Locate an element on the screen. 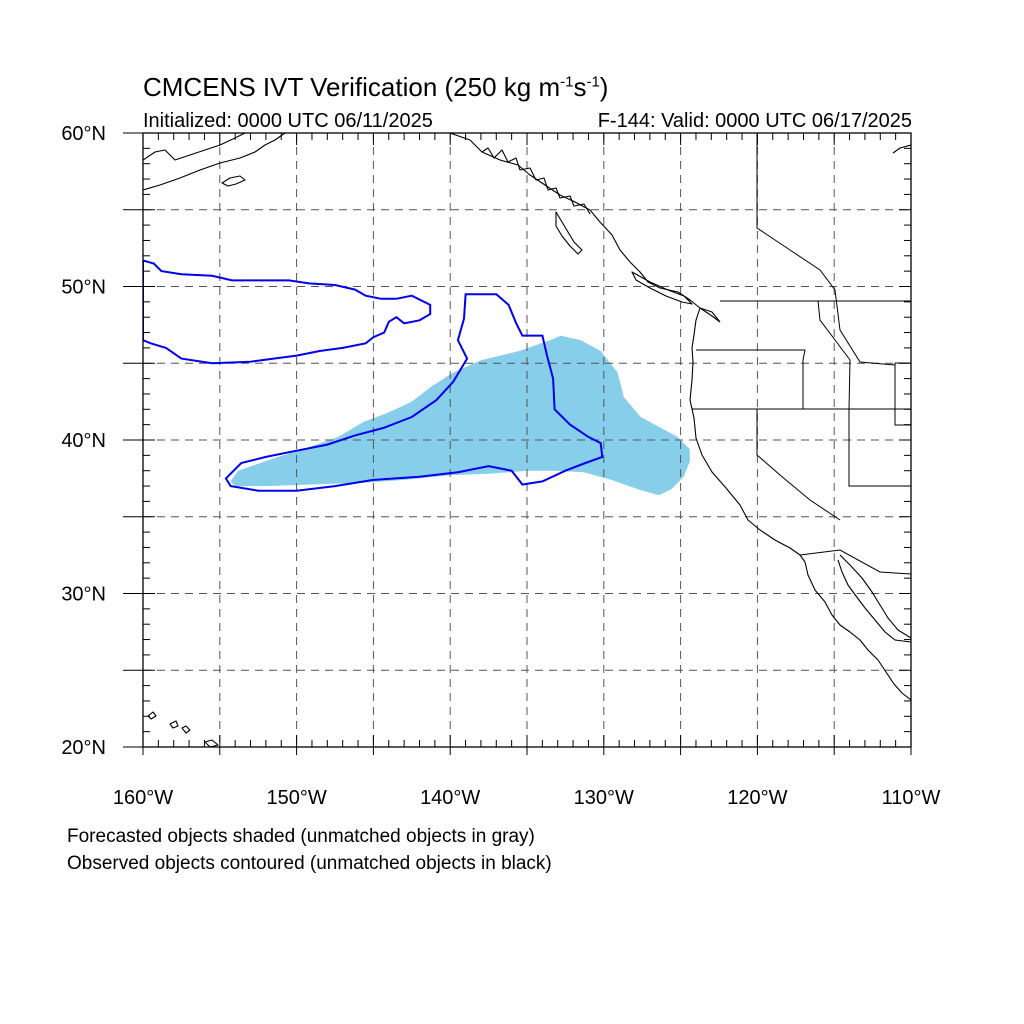 The width and height of the screenshot is (1024, 1024). coastline-baja-west is located at coordinates (857, 631).